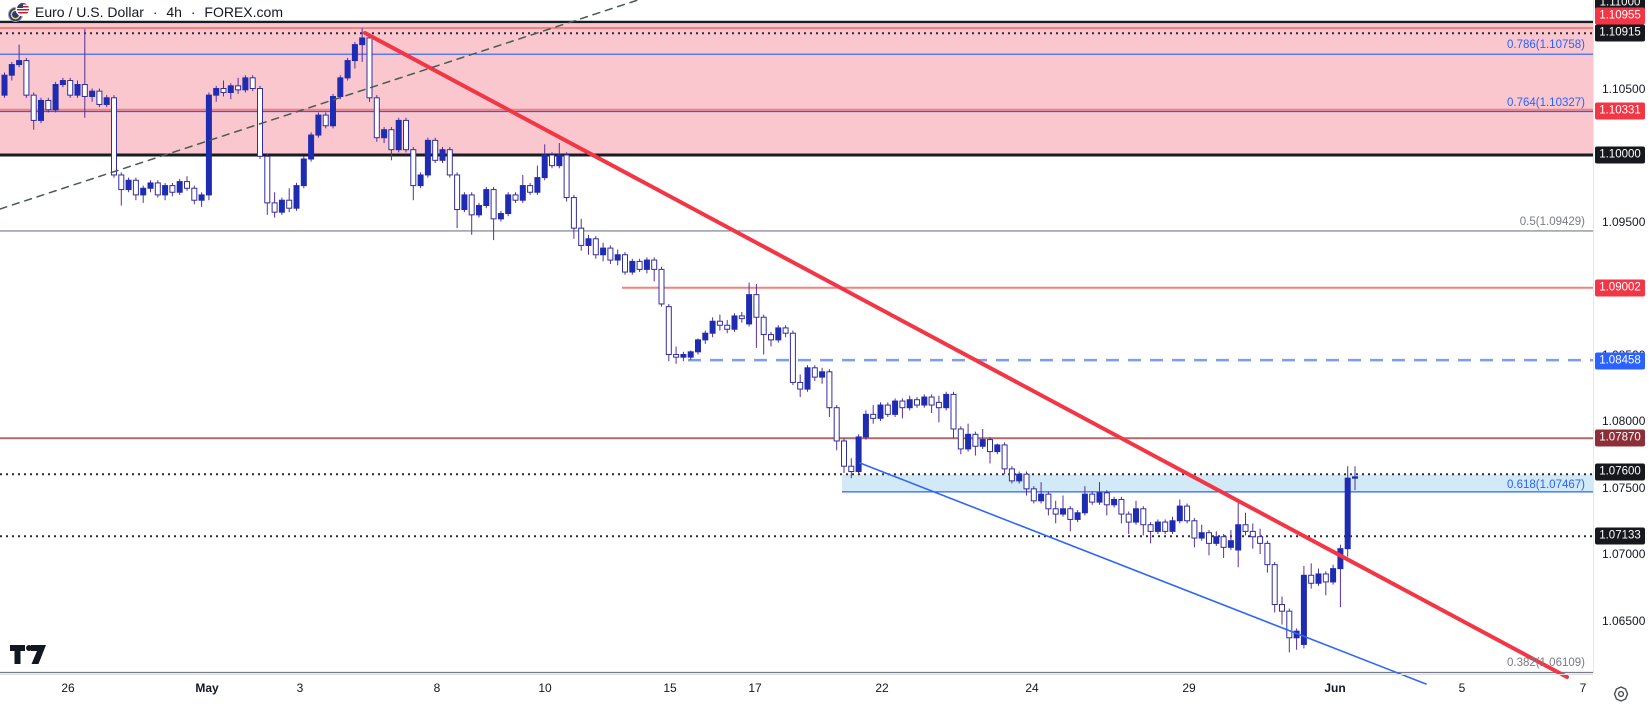  Describe the element at coordinates (1217, 483) in the screenshot. I see `fib-618-support-zone` at that location.